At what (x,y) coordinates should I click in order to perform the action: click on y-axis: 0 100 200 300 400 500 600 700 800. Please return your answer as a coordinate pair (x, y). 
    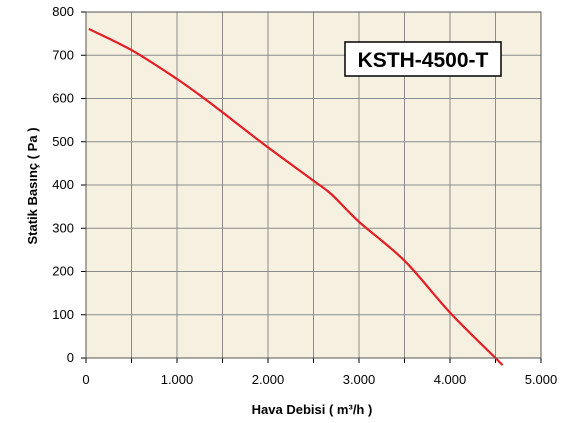
    Looking at the image, I should click on (69, 184).